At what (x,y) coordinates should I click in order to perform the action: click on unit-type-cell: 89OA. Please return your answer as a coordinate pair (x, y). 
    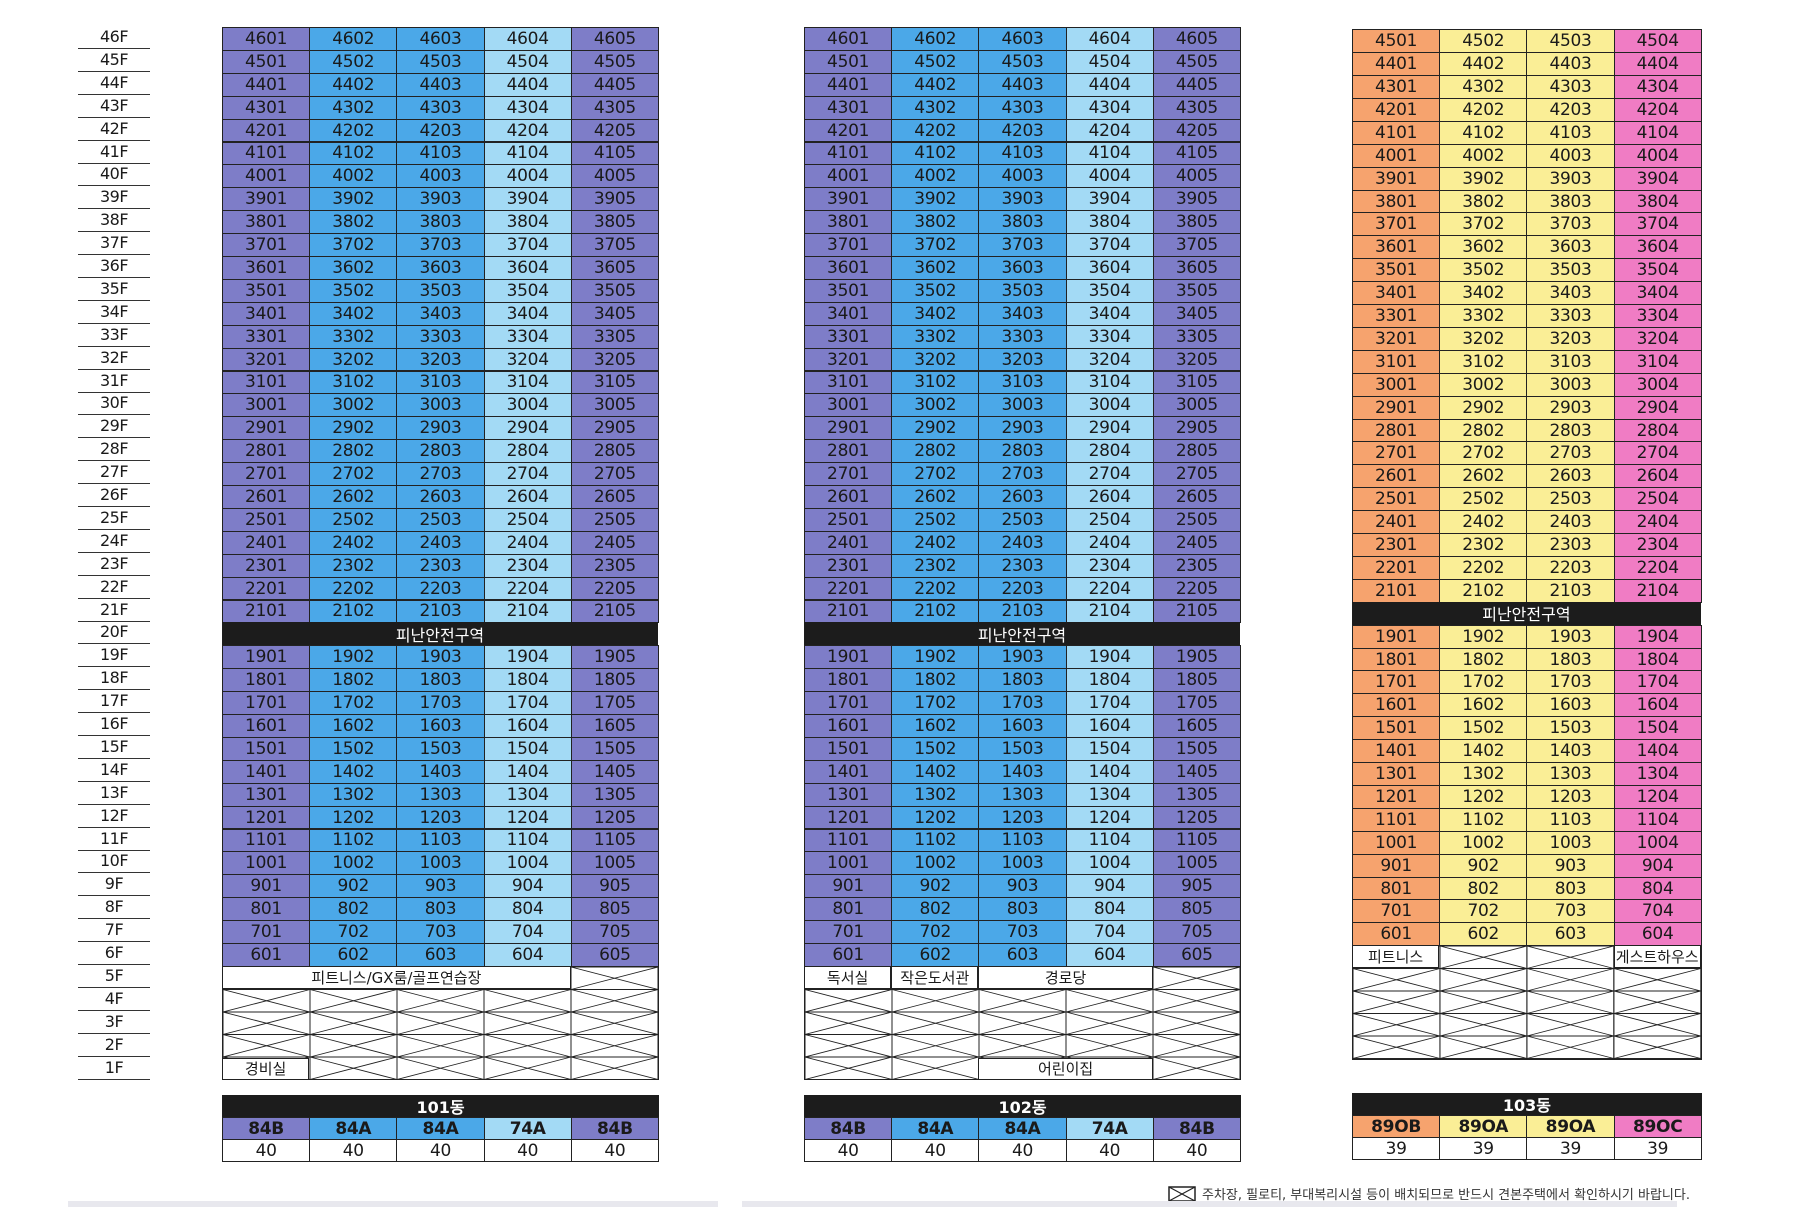
    Looking at the image, I should click on (1570, 1126).